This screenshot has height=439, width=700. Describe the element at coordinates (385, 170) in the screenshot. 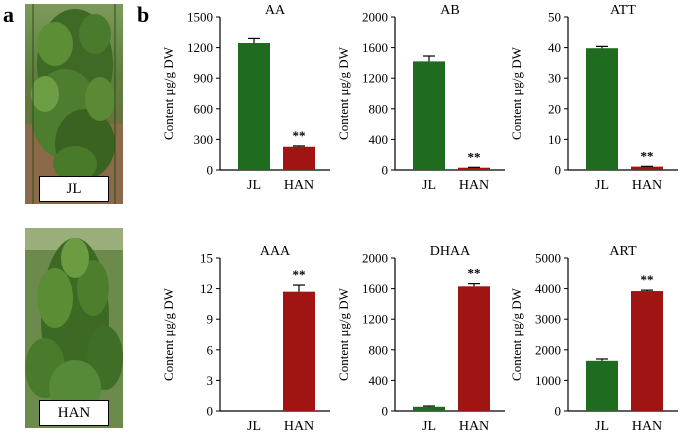

I see `y-tick-label-ab-0: 0` at that location.